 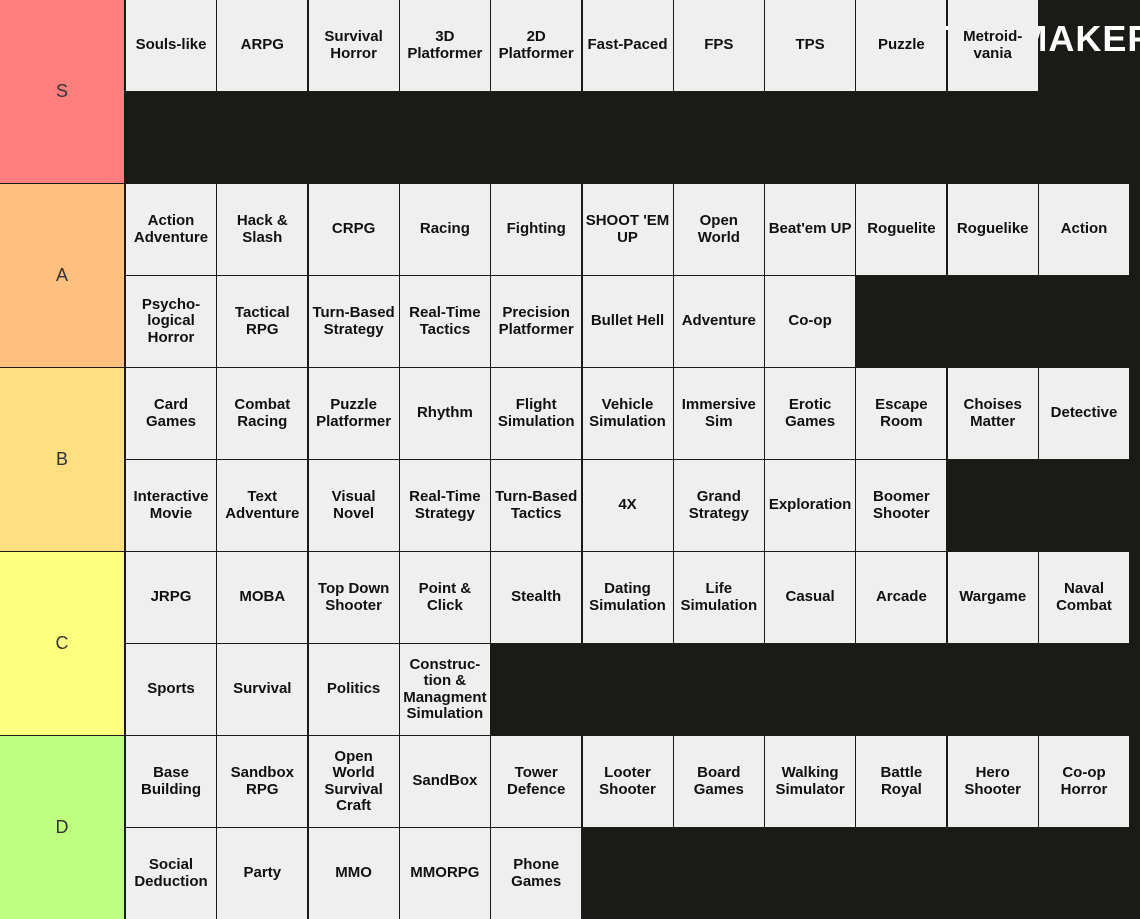 What do you see at coordinates (353, 45) in the screenshot?
I see `tier-item: Survival Horror` at bounding box center [353, 45].